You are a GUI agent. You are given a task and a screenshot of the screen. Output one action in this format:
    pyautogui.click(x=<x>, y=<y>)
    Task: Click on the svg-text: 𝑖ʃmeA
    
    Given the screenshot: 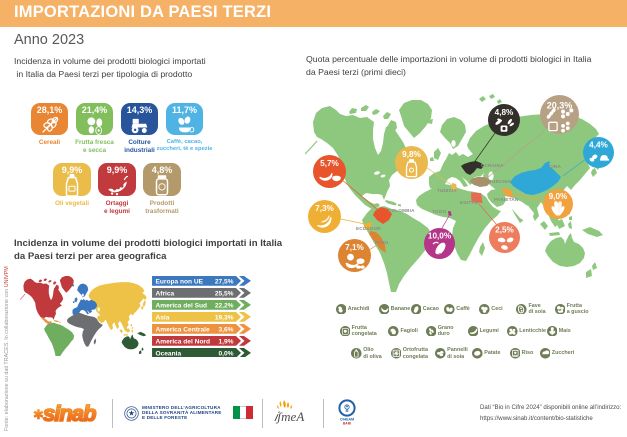 What is the action you would take?
    pyautogui.click(x=289, y=416)
    